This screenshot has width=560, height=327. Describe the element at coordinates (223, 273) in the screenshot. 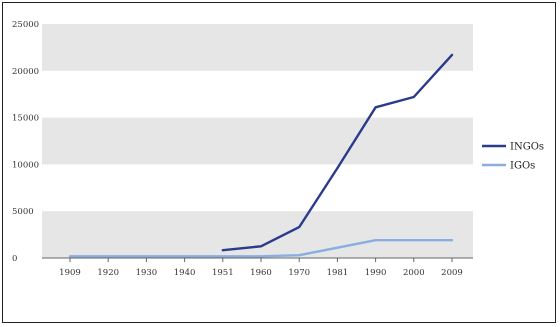

I see `x-tick-label: 1951` at that location.